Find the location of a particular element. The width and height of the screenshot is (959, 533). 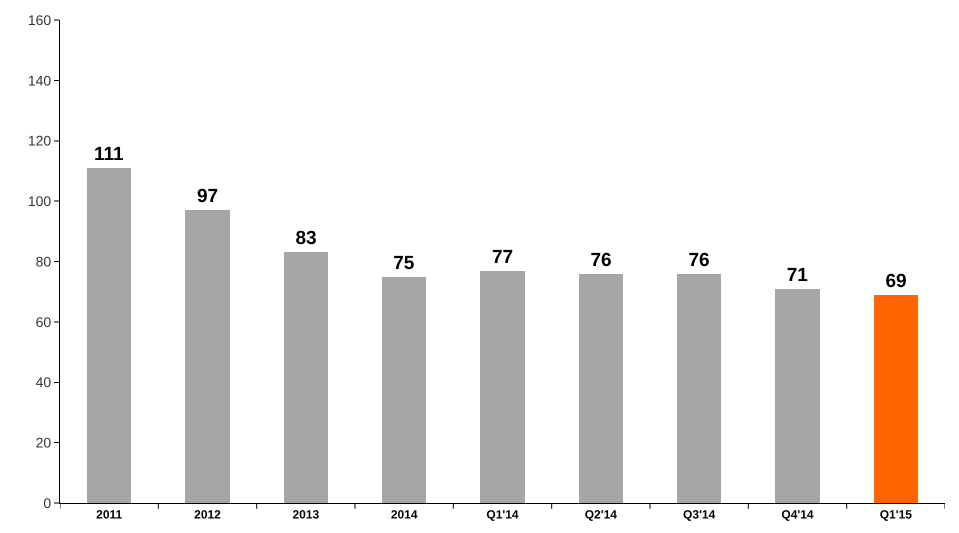

x-tick-label: Q2'14 is located at coordinates (601, 514).